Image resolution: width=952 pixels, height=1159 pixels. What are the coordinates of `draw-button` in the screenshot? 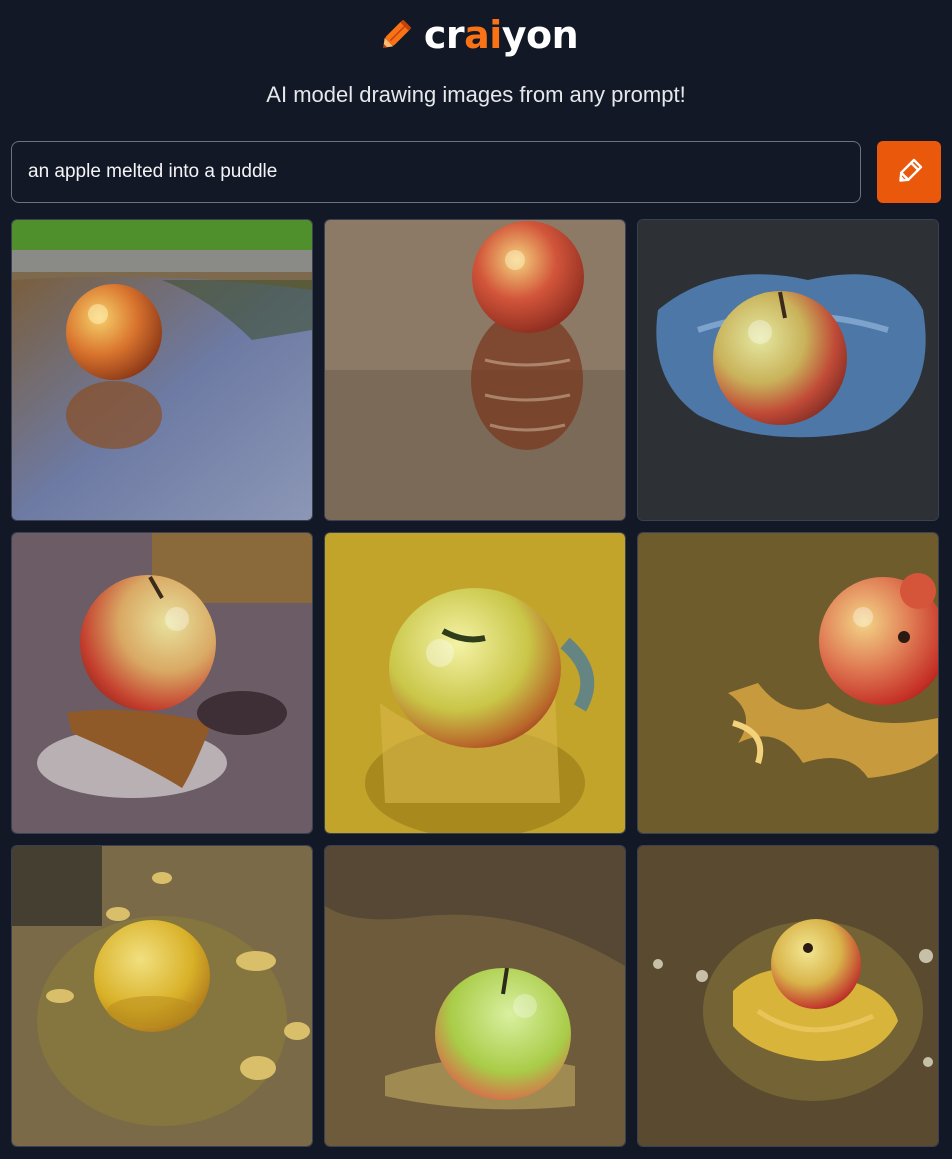 It's located at (909, 172).